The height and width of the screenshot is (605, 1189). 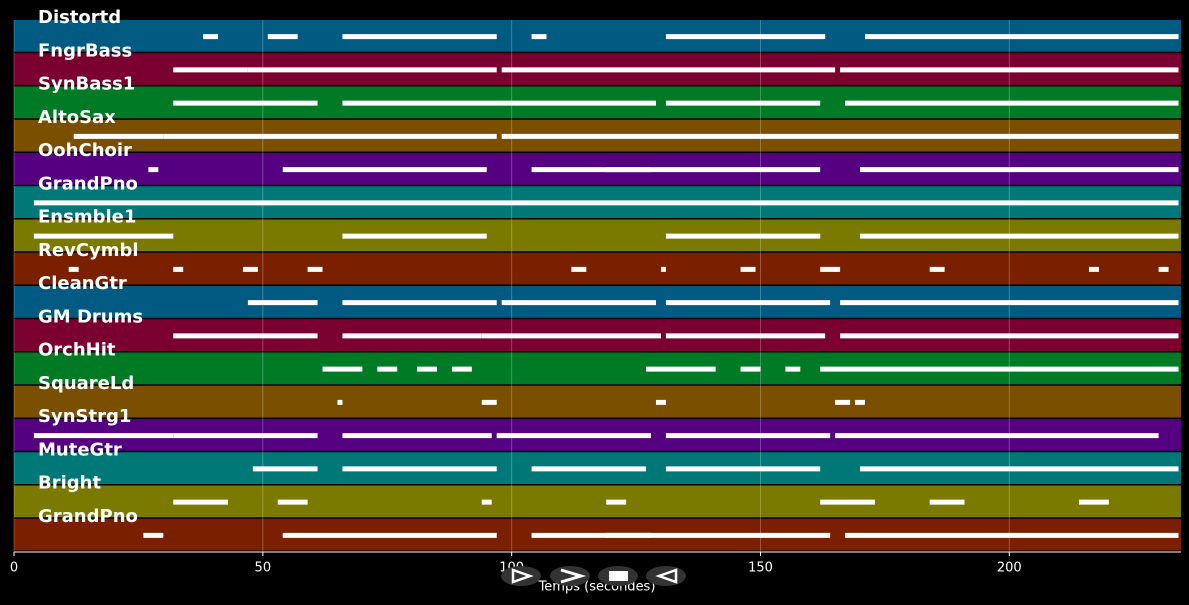 What do you see at coordinates (88, 250) in the screenshot?
I see `track-label: RevCymbl` at bounding box center [88, 250].